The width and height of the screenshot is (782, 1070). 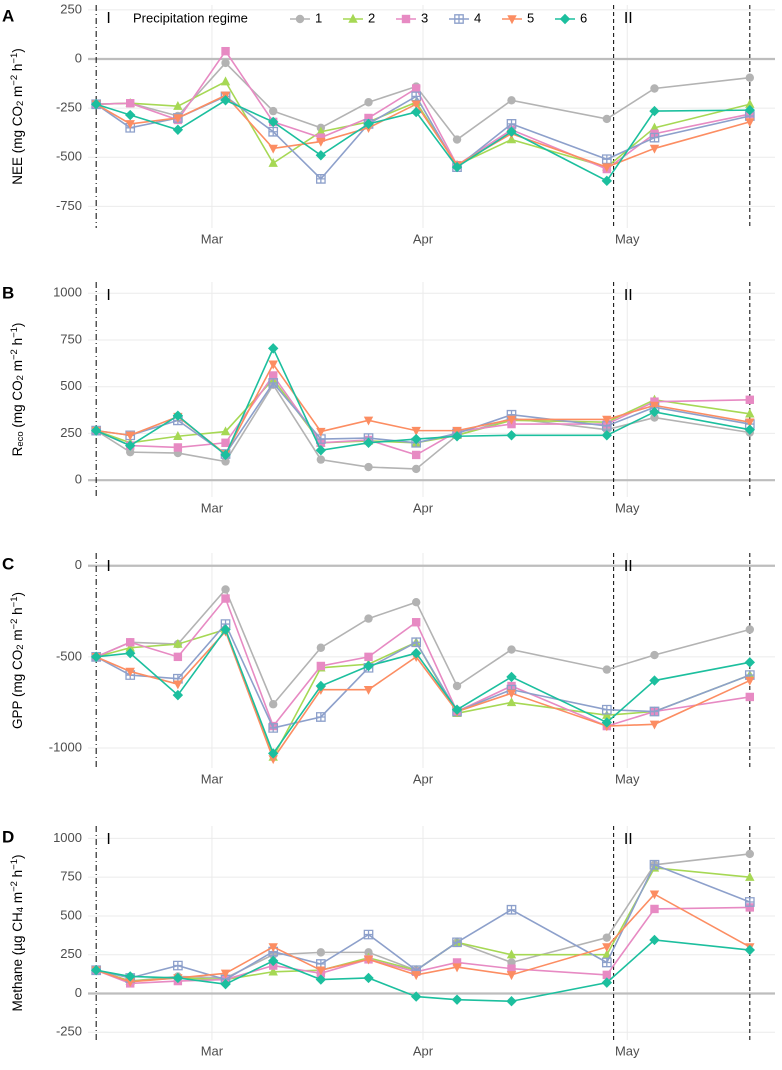 What do you see at coordinates (190, 17) in the screenshot?
I see `legend-title: Precipitation regime` at bounding box center [190, 17].